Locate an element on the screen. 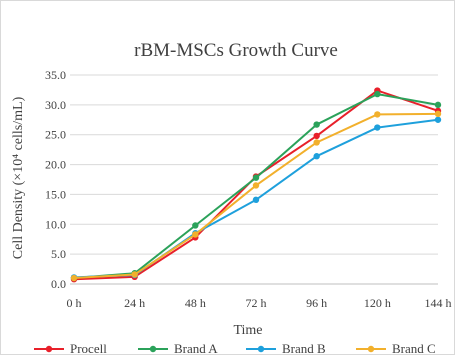 The height and width of the screenshot is (356, 456). x-tick-label: 48 h is located at coordinates (195, 303).